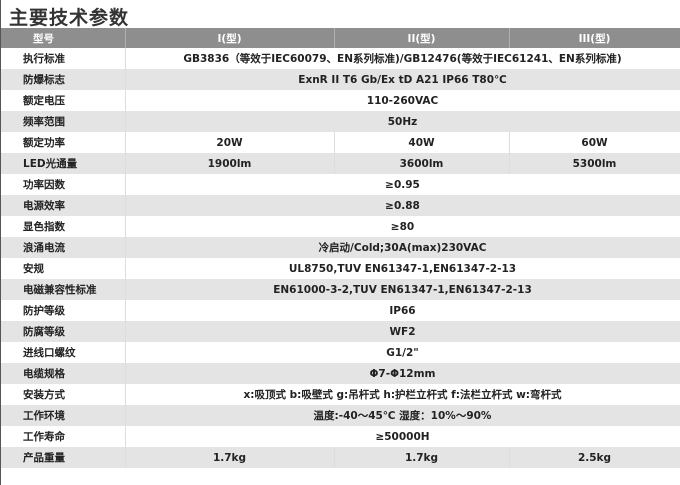 This screenshot has width=680, height=485. Describe the element at coordinates (402, 289) in the screenshot. I see `row-value: EN61000-3-2,TUV EN61347-1,EN61347-2-13` at that location.